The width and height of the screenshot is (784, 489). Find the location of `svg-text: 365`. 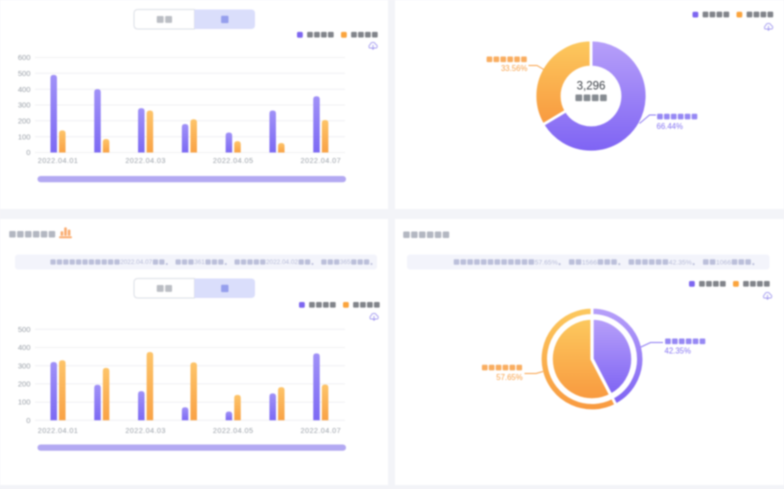

svg-text: 365 is located at coordinates (345, 262).